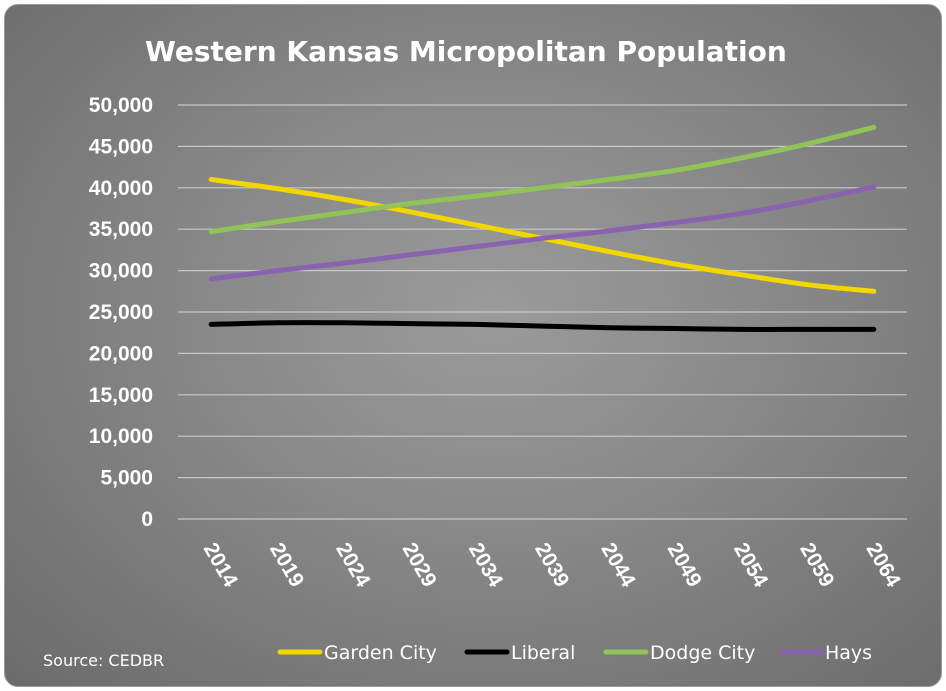 The image size is (946, 691). I want to click on y-tick-label: 20,000, so click(121, 353).